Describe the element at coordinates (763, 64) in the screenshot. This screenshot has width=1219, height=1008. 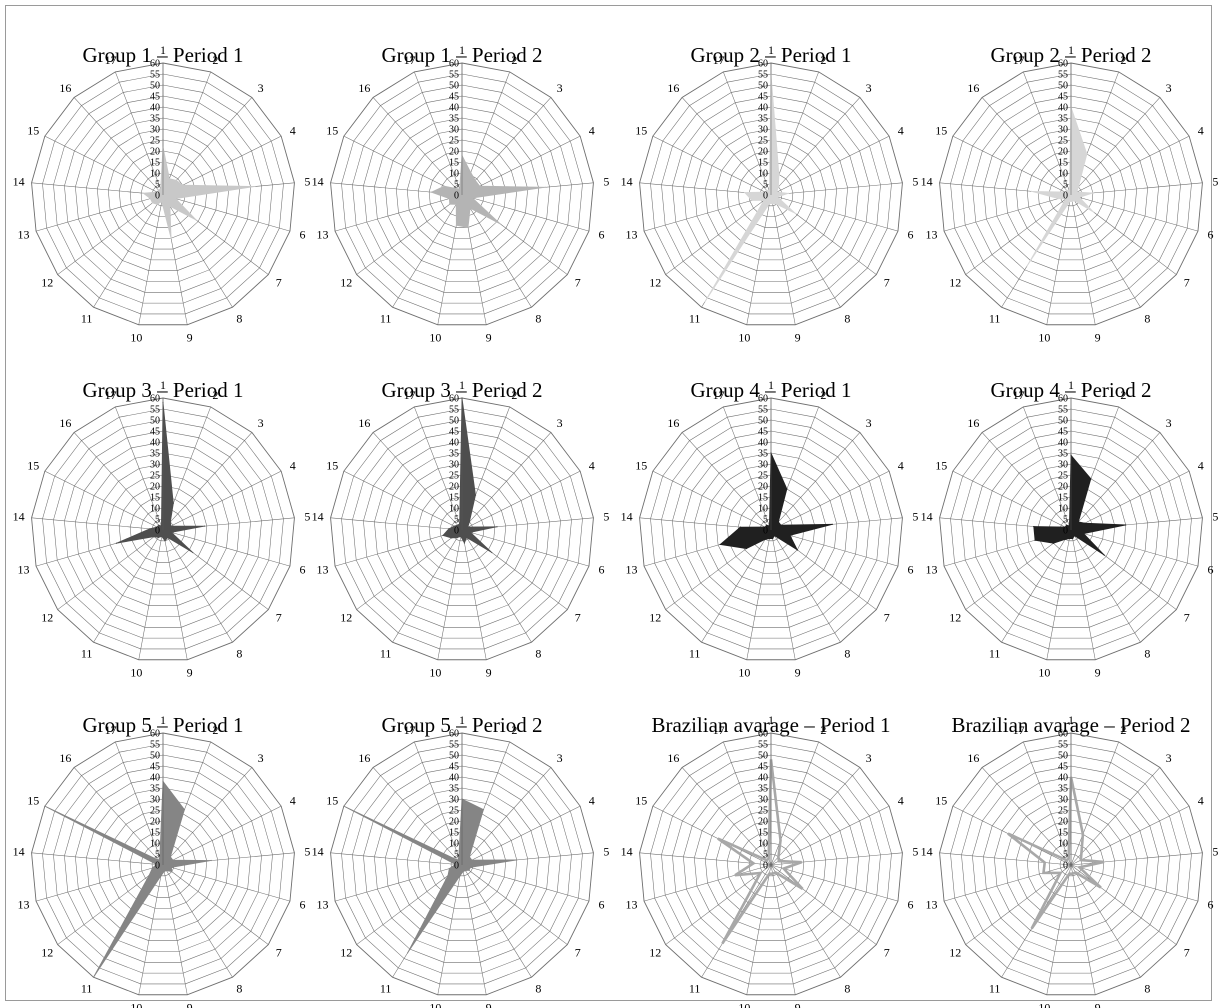
I see `tick-label: 60` at that location.